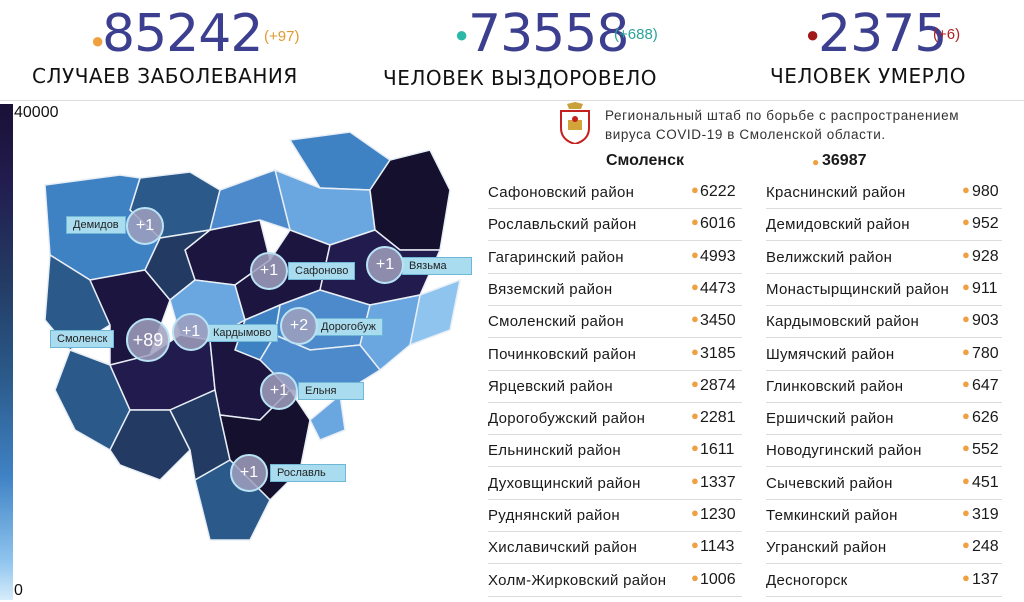 Image resolution: width=1024 pixels, height=602 pixels. I want to click on district-name: Смоленский район, so click(556, 322).